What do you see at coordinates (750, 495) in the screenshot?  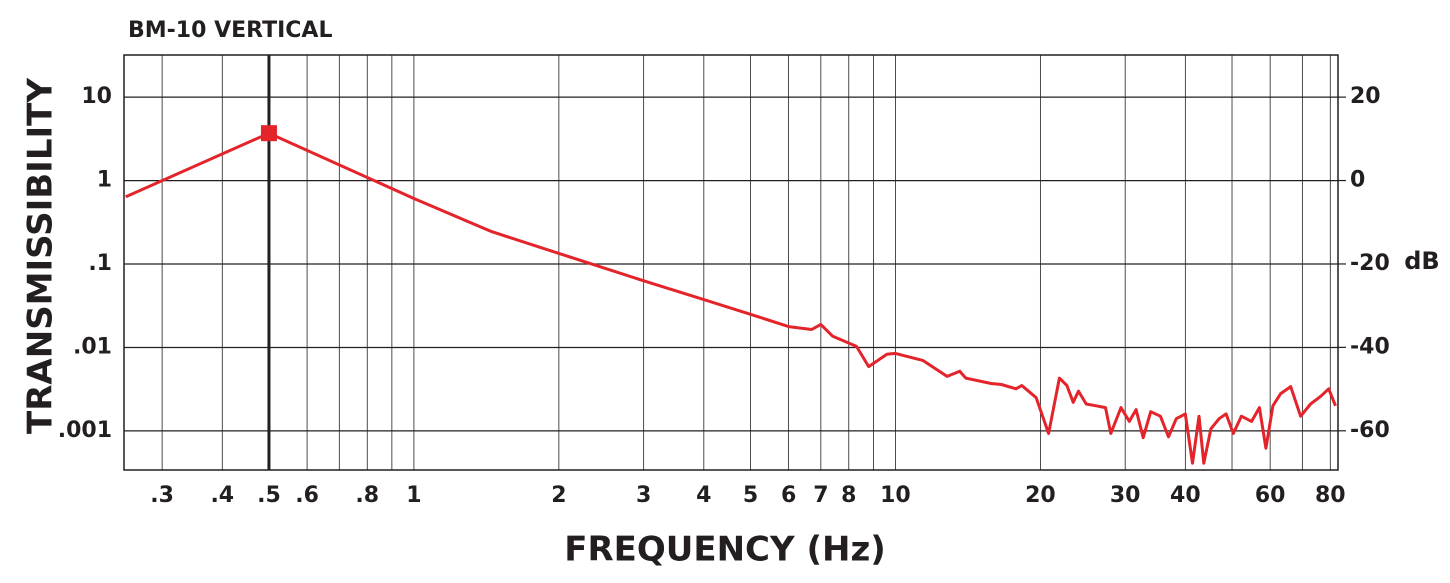 I see `x-tick-label: 5` at bounding box center [750, 495].